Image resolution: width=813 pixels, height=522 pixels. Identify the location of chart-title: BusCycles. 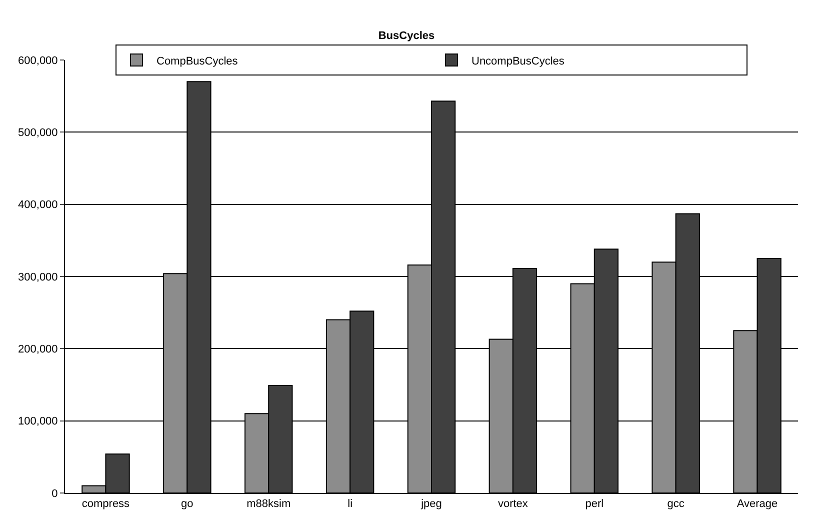
(406, 36).